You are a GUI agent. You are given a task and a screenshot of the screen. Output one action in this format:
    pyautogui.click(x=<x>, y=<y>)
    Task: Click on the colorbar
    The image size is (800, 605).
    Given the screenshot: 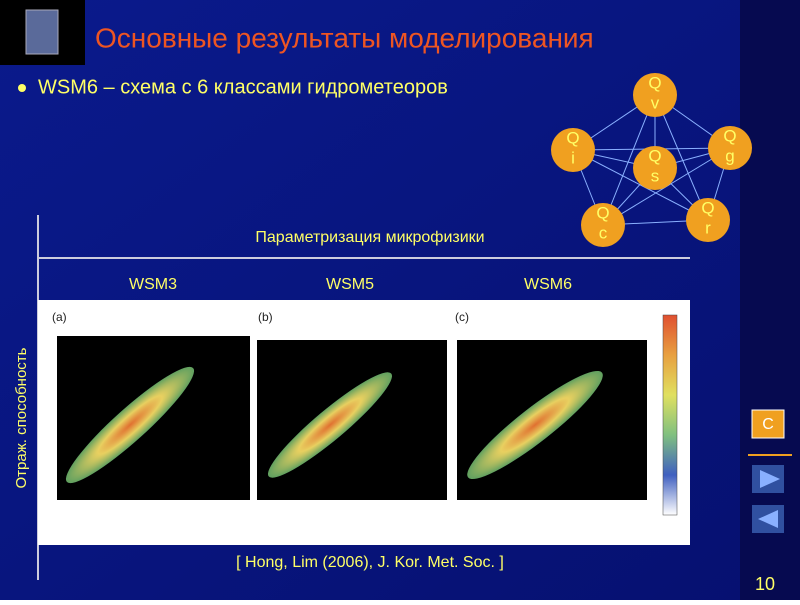 What is the action you would take?
    pyautogui.click(x=670, y=415)
    